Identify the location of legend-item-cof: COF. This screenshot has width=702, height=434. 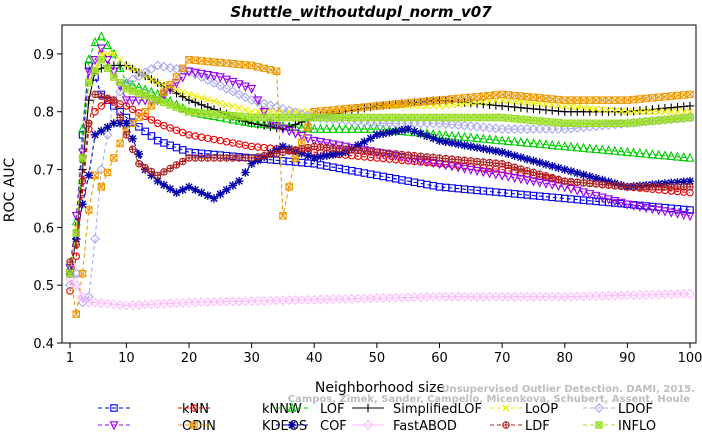
(311, 426).